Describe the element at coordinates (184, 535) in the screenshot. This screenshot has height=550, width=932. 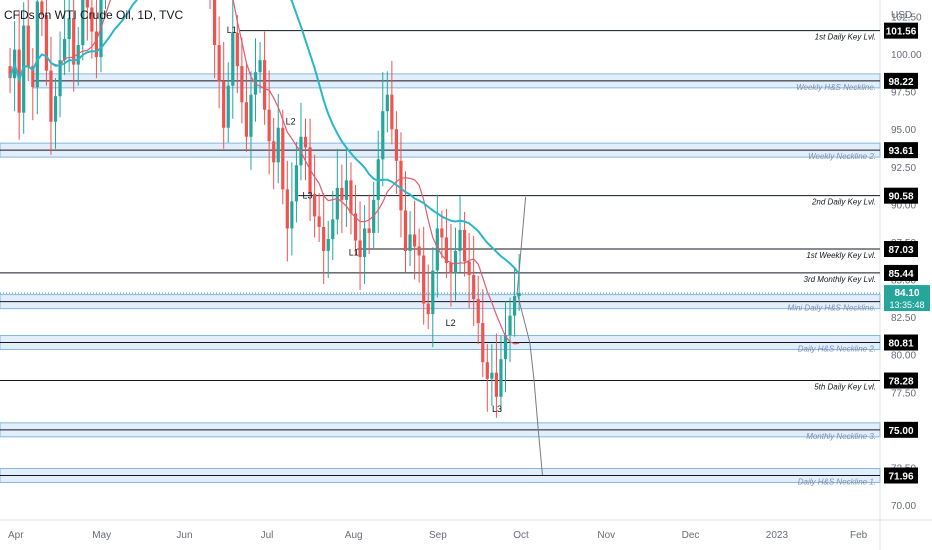
I see `time-tick-label: Jun` at that location.